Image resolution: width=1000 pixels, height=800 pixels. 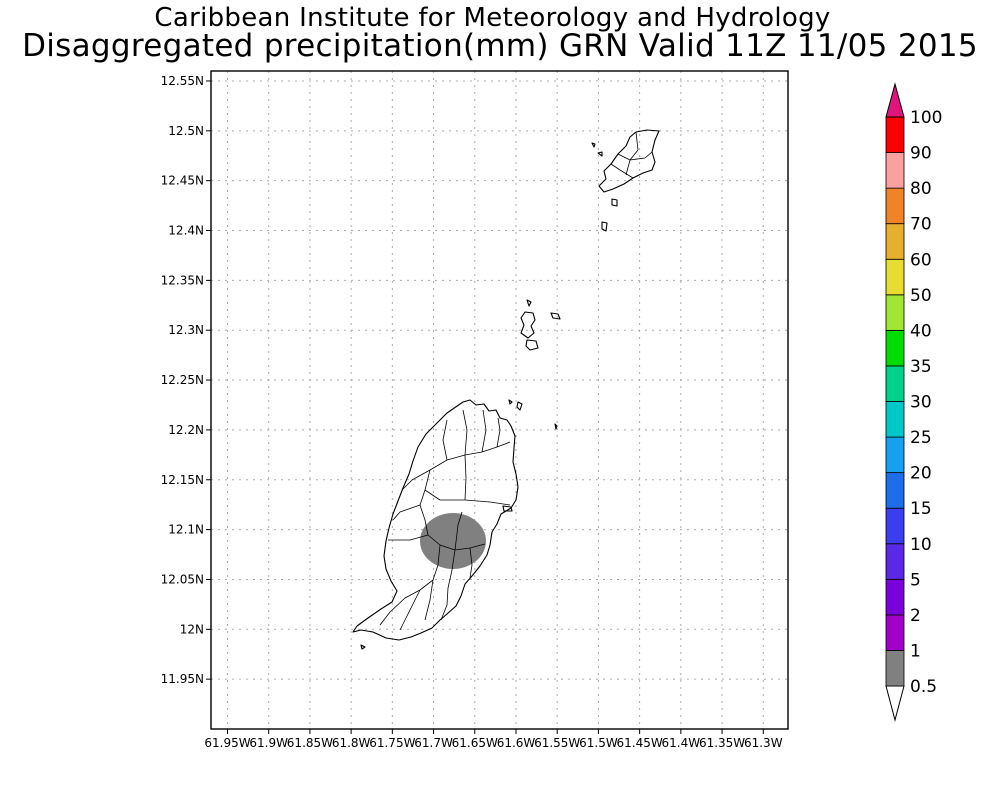 What do you see at coordinates (475, 743) in the screenshot?
I see `lon-tick-label: 61.65W` at bounding box center [475, 743].